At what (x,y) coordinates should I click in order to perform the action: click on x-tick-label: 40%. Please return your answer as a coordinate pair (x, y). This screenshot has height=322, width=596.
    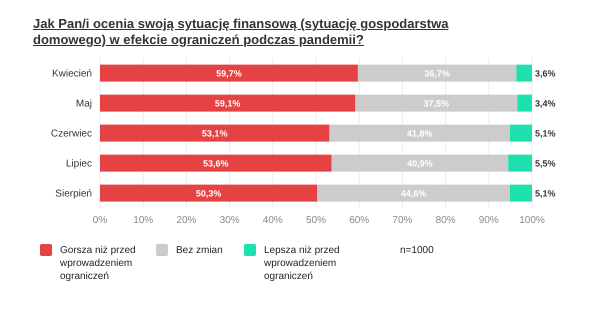
    Looking at the image, I should click on (272, 220).